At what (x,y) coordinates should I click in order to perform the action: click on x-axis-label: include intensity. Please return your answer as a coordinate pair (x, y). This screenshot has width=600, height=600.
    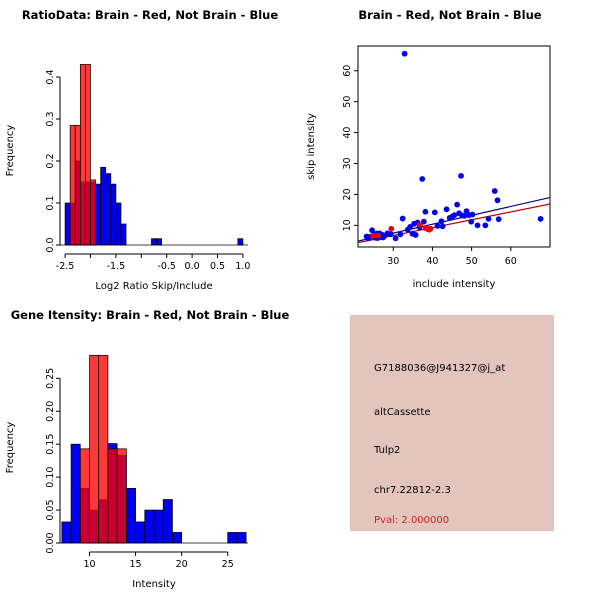
    Looking at the image, I should click on (454, 284).